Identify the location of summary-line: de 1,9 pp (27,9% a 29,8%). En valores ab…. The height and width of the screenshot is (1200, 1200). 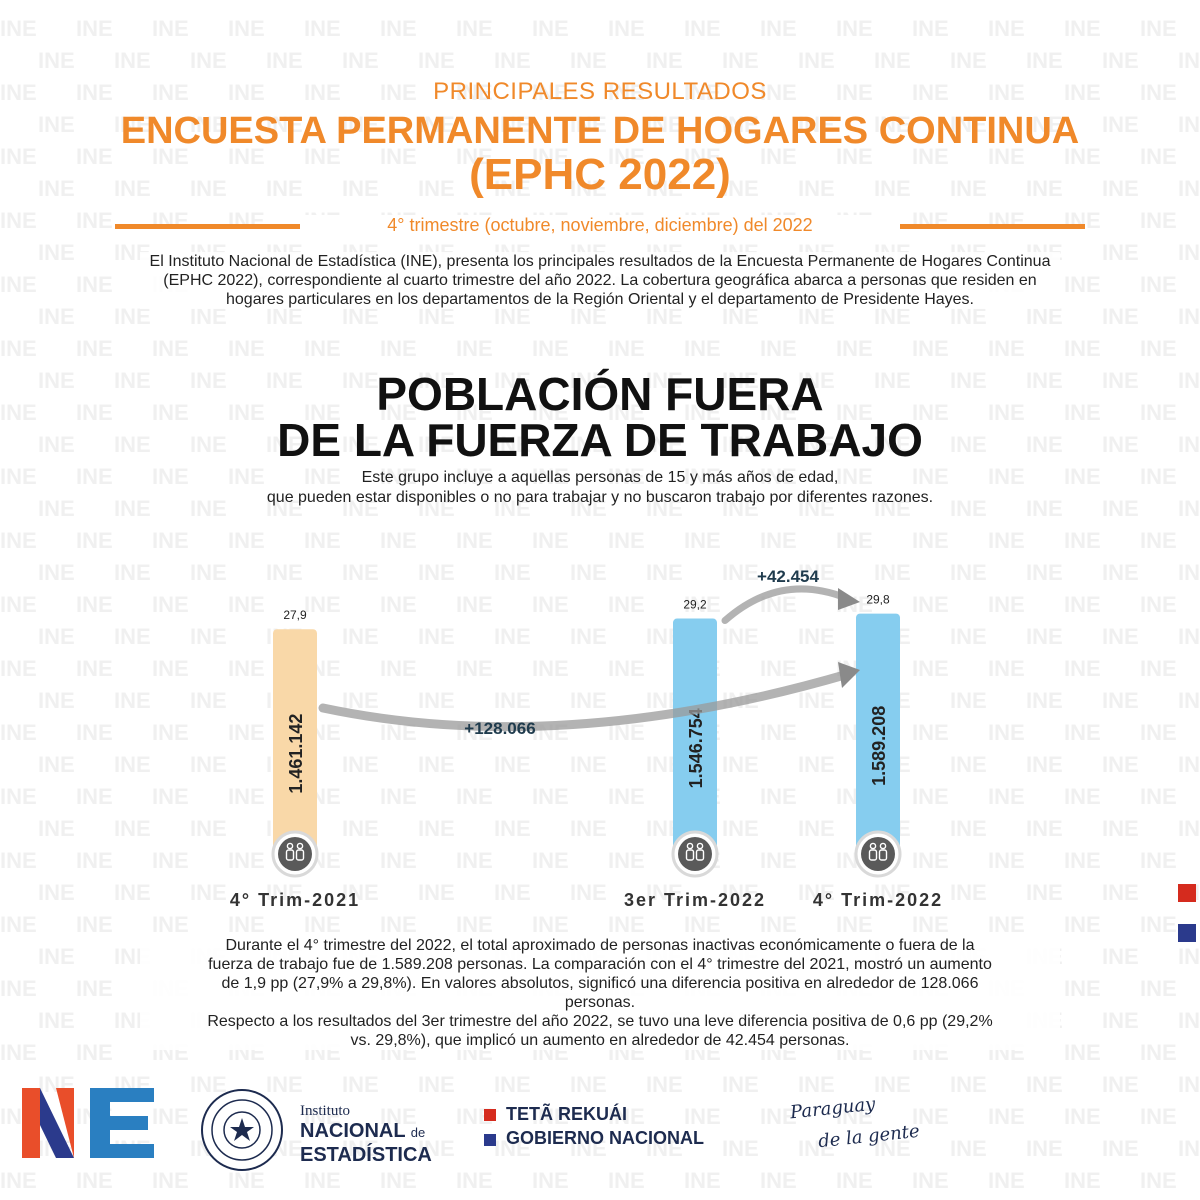
(600, 983).